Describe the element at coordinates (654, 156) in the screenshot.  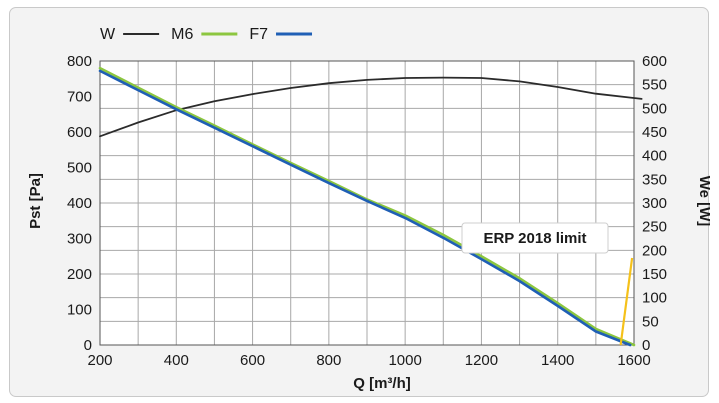
I see `y2-tick-label: 400` at that location.